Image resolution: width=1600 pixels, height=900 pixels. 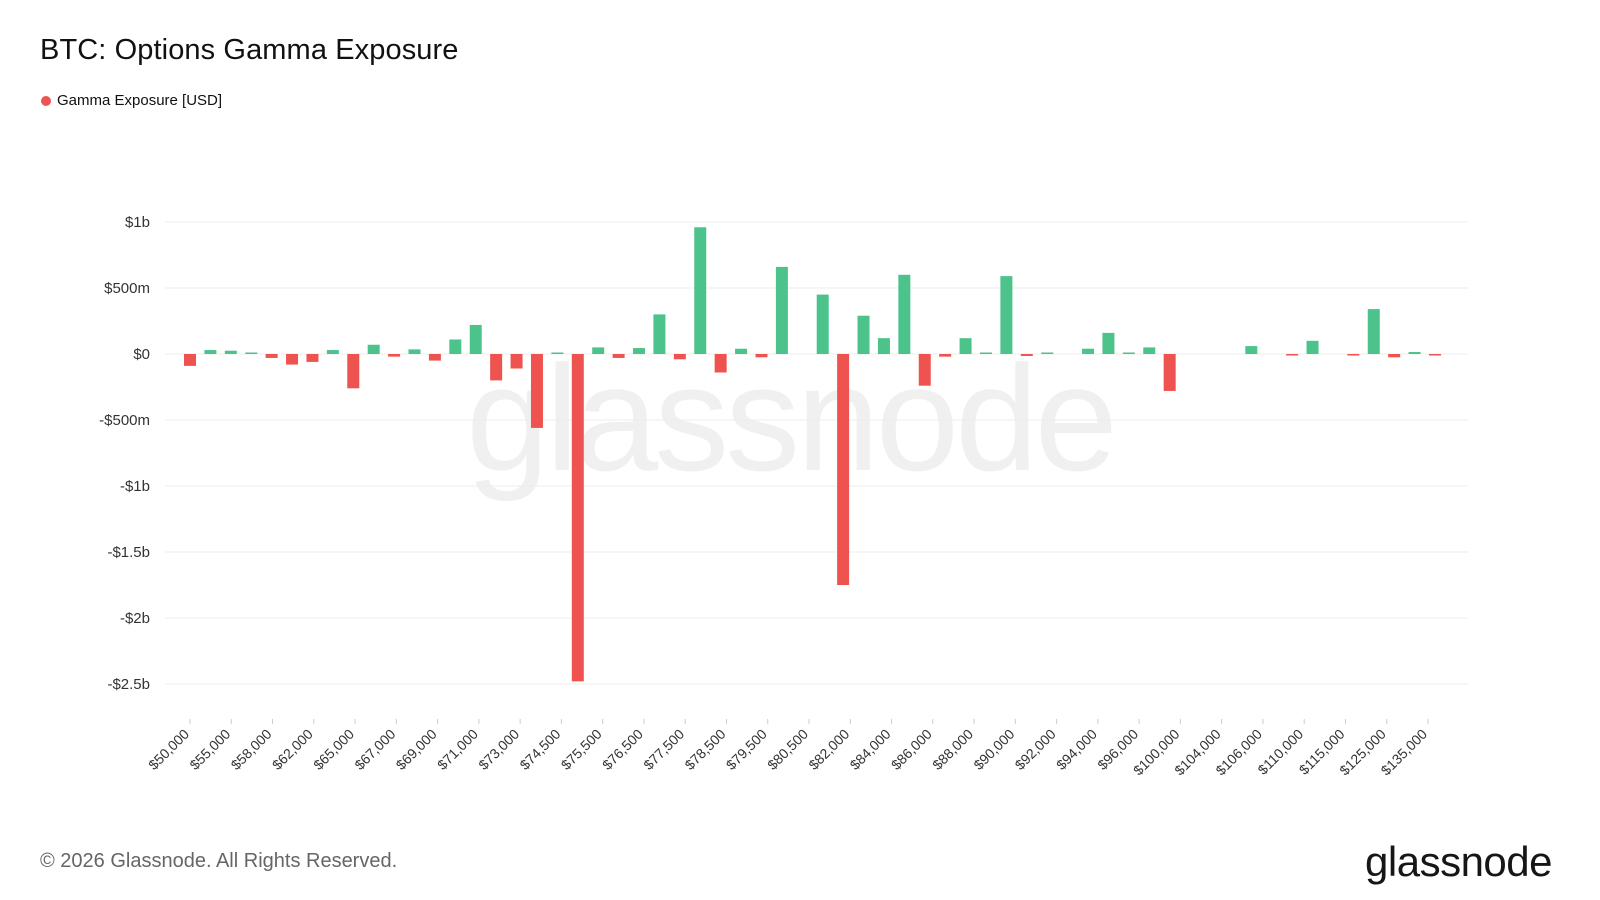 What do you see at coordinates (746, 749) in the screenshot?
I see `x-tick-label: $79,500` at bounding box center [746, 749].